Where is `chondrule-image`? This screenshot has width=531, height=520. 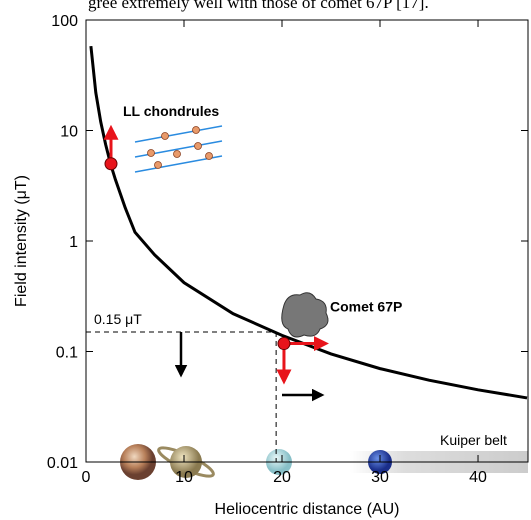 chondrule-image is located at coordinates (178, 149).